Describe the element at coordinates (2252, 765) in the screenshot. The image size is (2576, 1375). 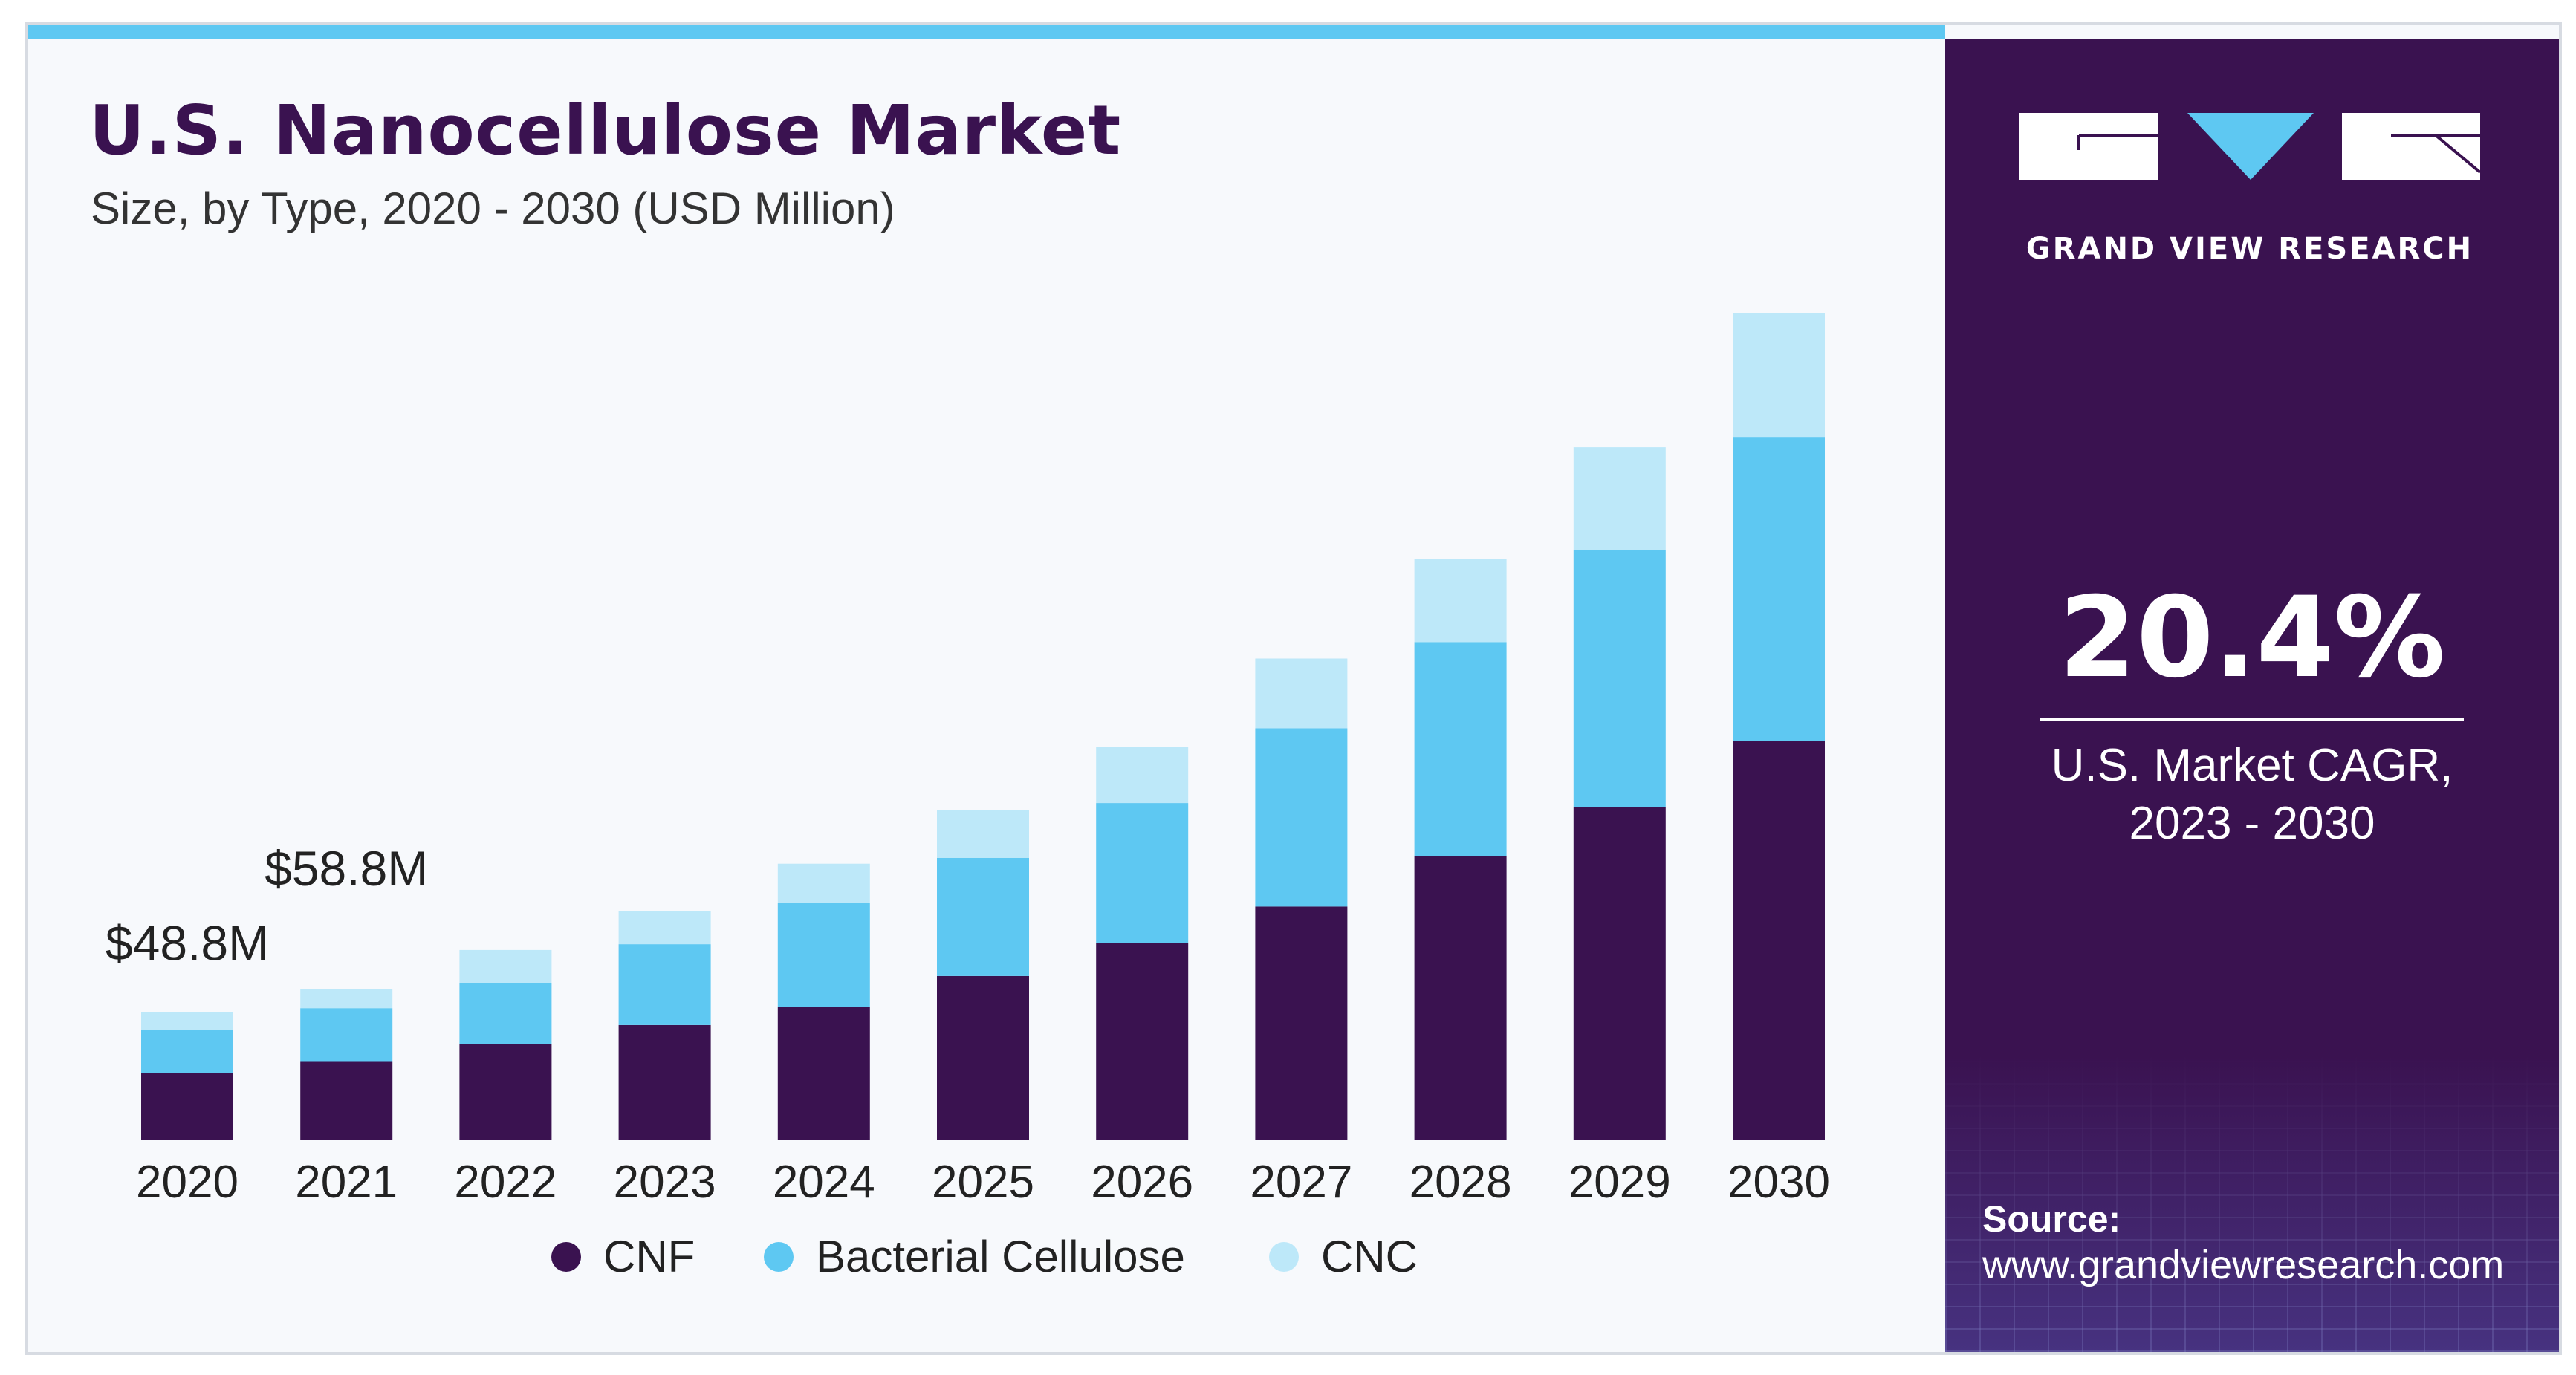
I see `cagr-label-line1: U.S. Market CAGR,` at that location.